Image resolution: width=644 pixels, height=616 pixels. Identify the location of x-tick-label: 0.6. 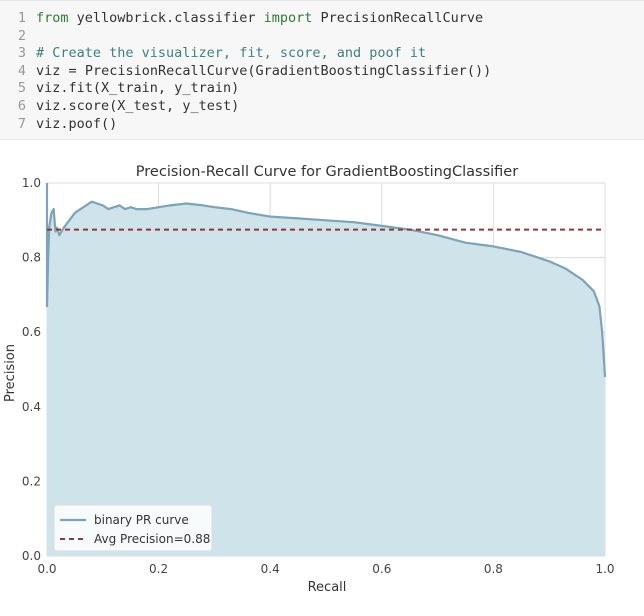
(381, 569).